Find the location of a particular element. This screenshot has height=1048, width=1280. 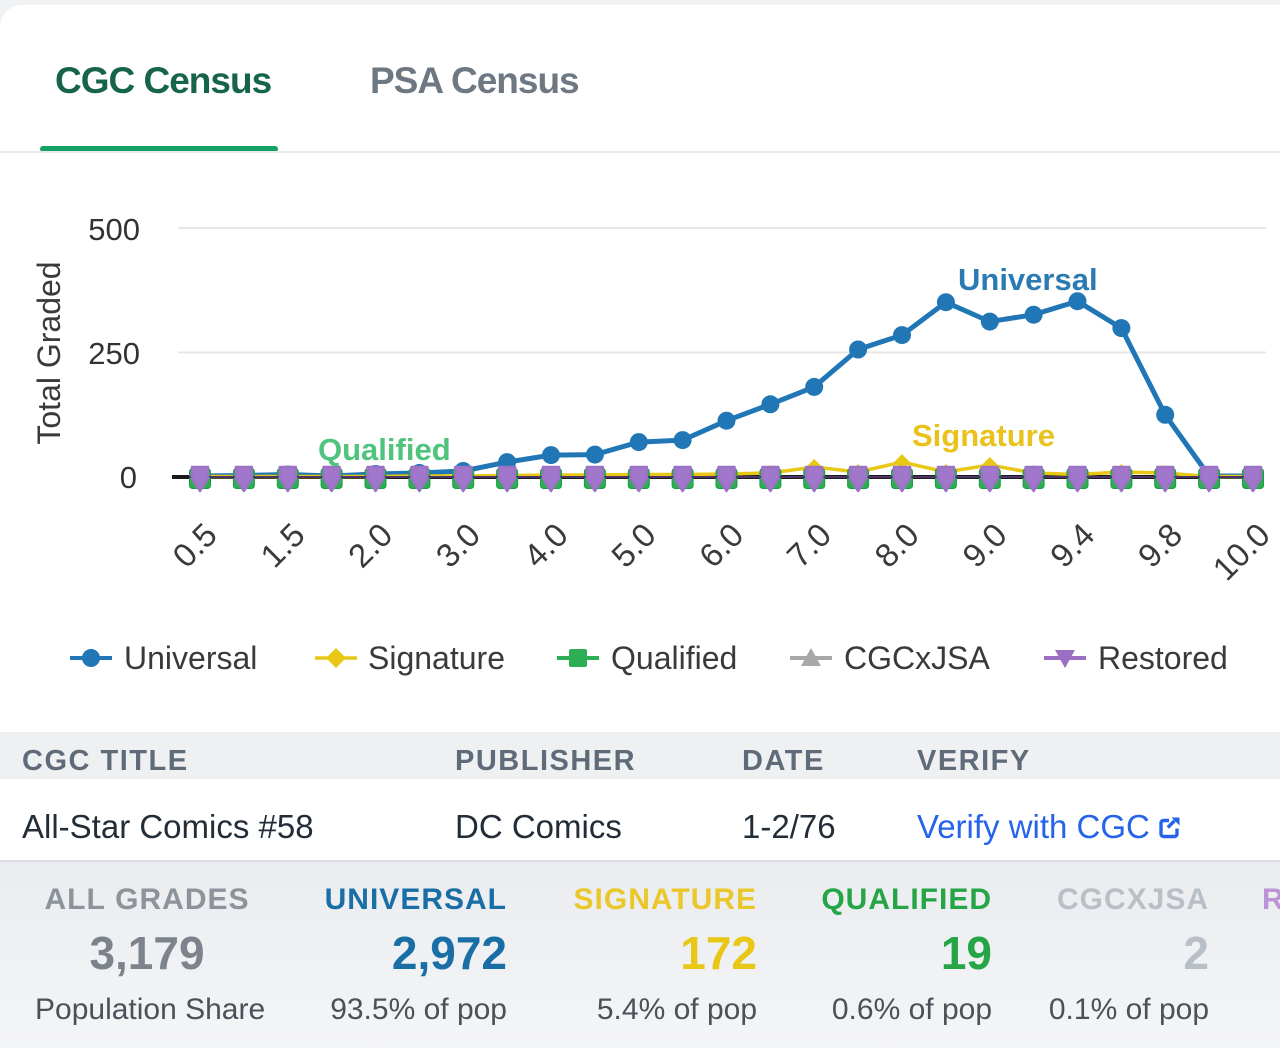

svg-text: 4.0 is located at coordinates (545, 545).